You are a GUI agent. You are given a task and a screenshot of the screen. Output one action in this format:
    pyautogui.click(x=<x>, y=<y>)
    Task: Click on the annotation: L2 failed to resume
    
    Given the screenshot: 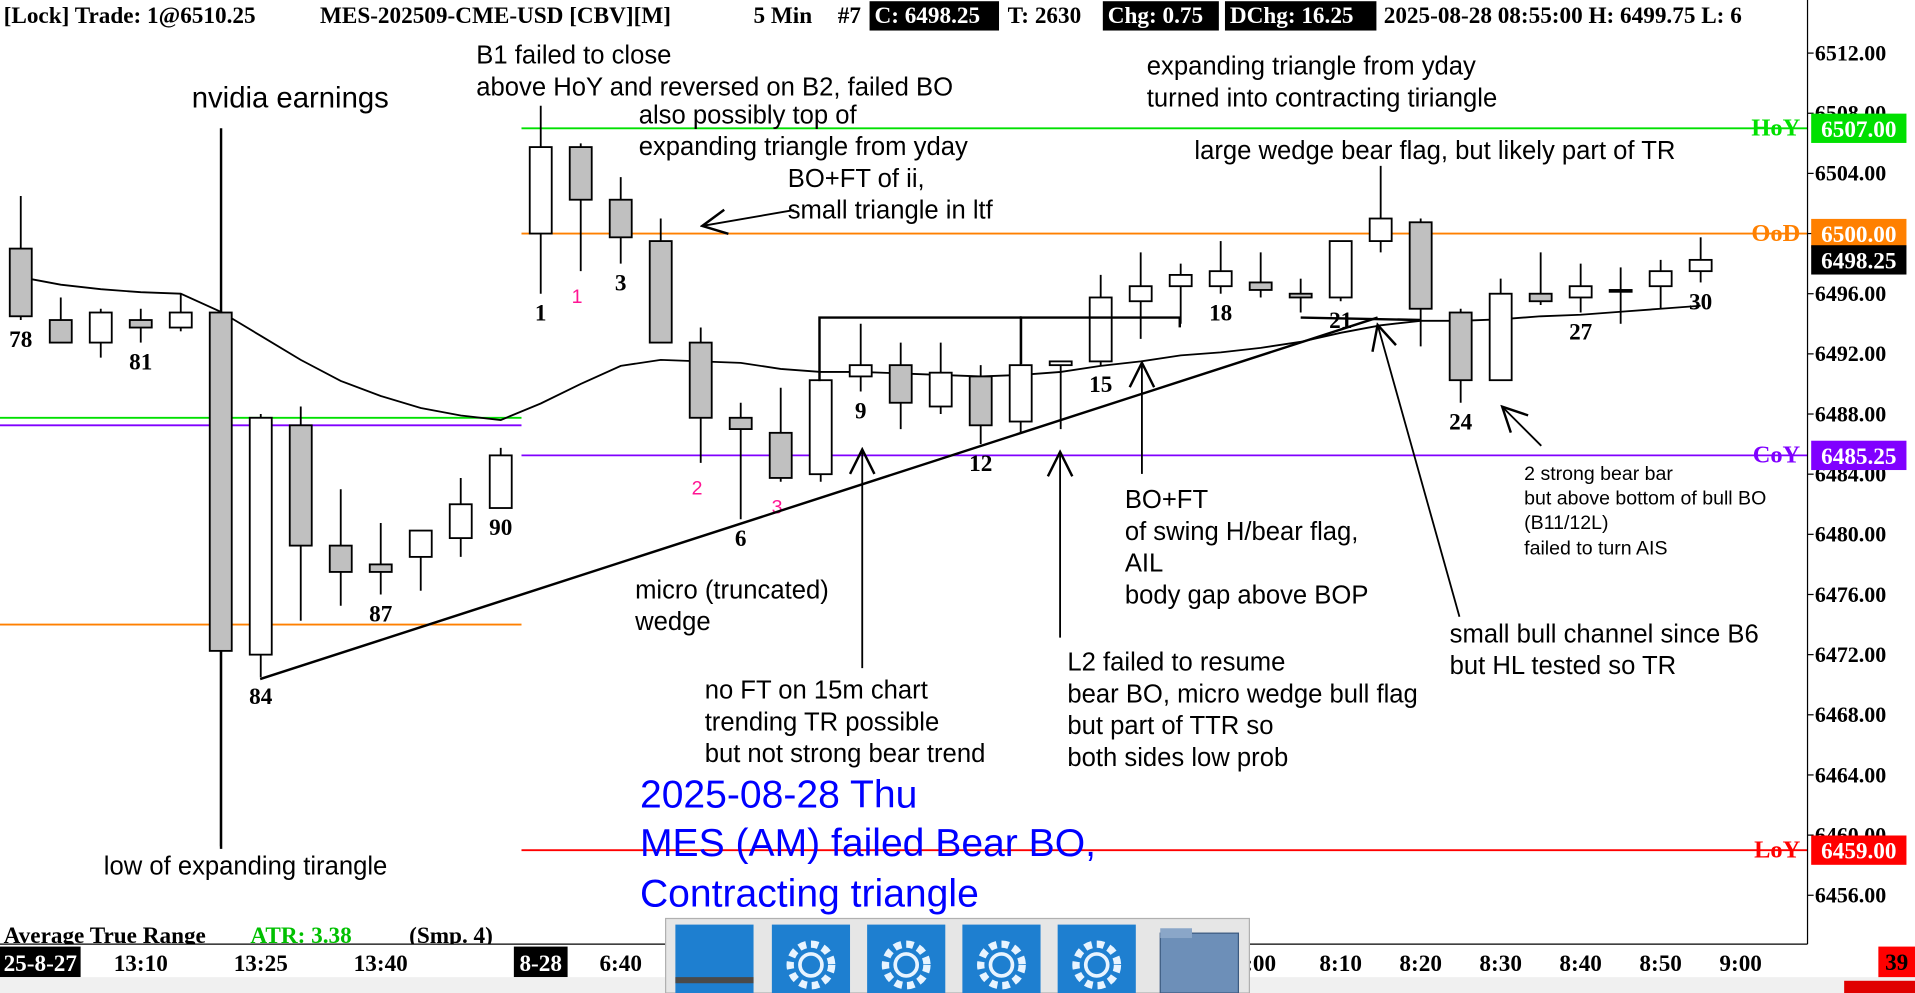 What is the action you would take?
    pyautogui.click(x=1176, y=663)
    